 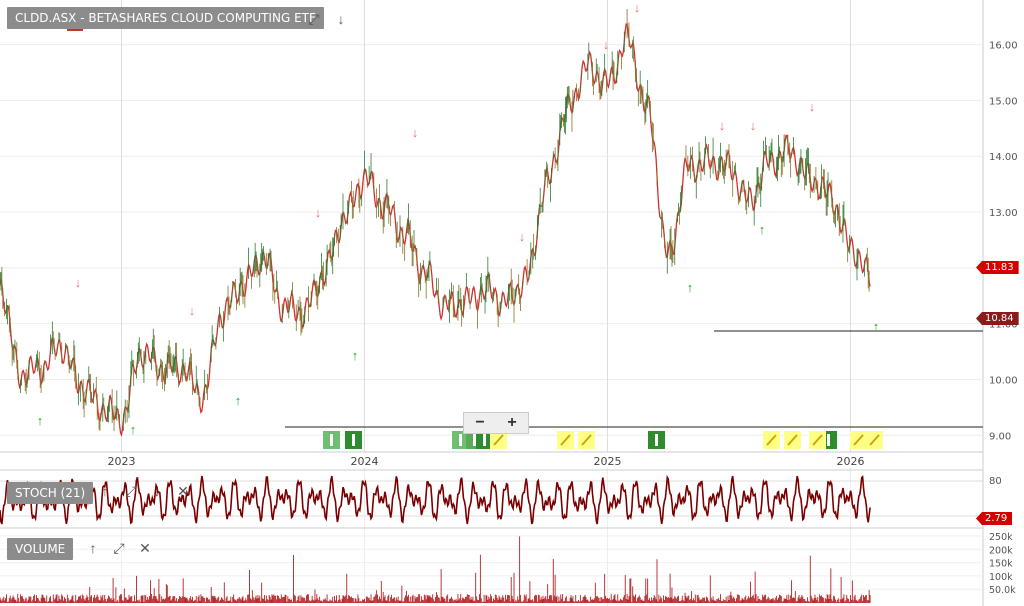 I want to click on expand-icon: ⤢, so click(x=314, y=19).